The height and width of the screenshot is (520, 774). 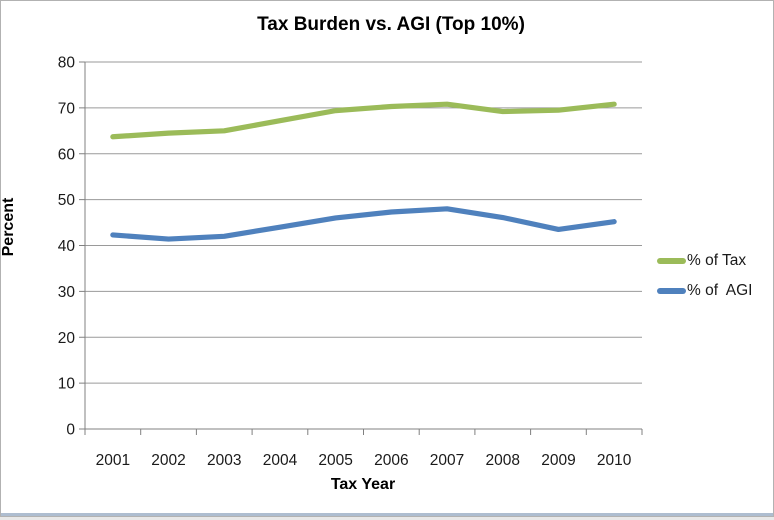 I want to click on y-tick-label: 0, so click(x=70, y=430).